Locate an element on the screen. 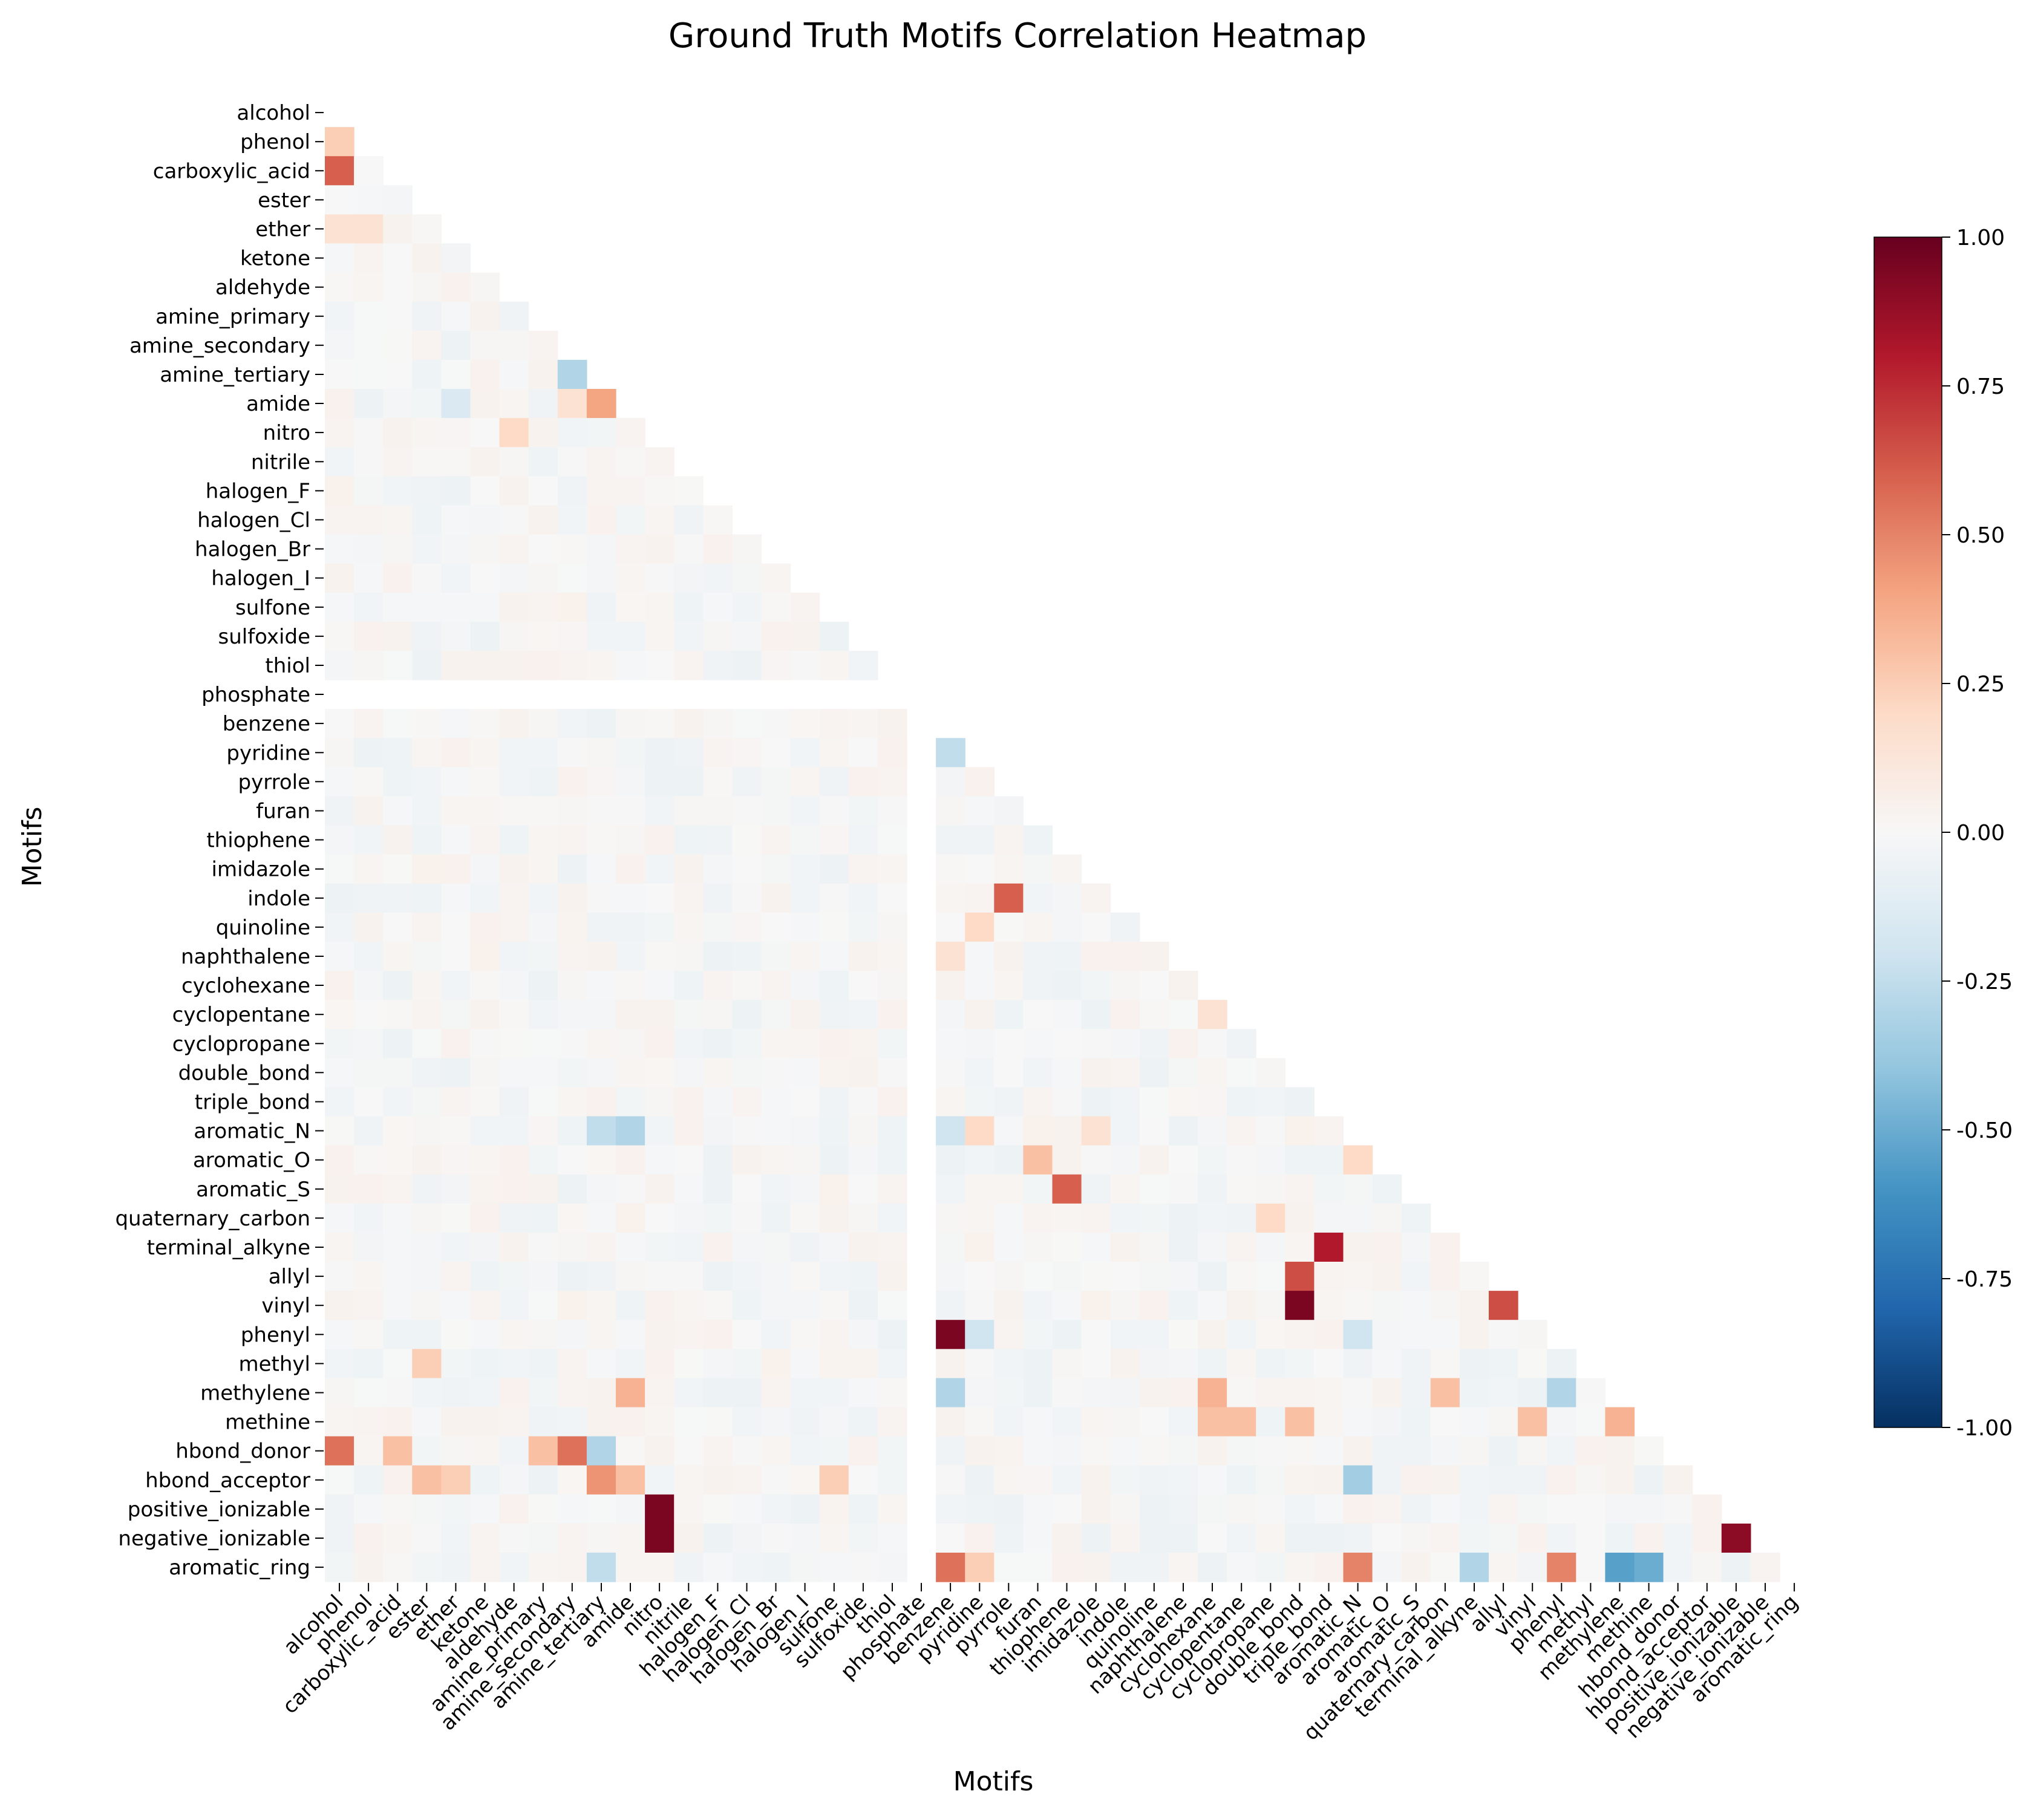  y-tick-label: nitro is located at coordinates (286, 433).